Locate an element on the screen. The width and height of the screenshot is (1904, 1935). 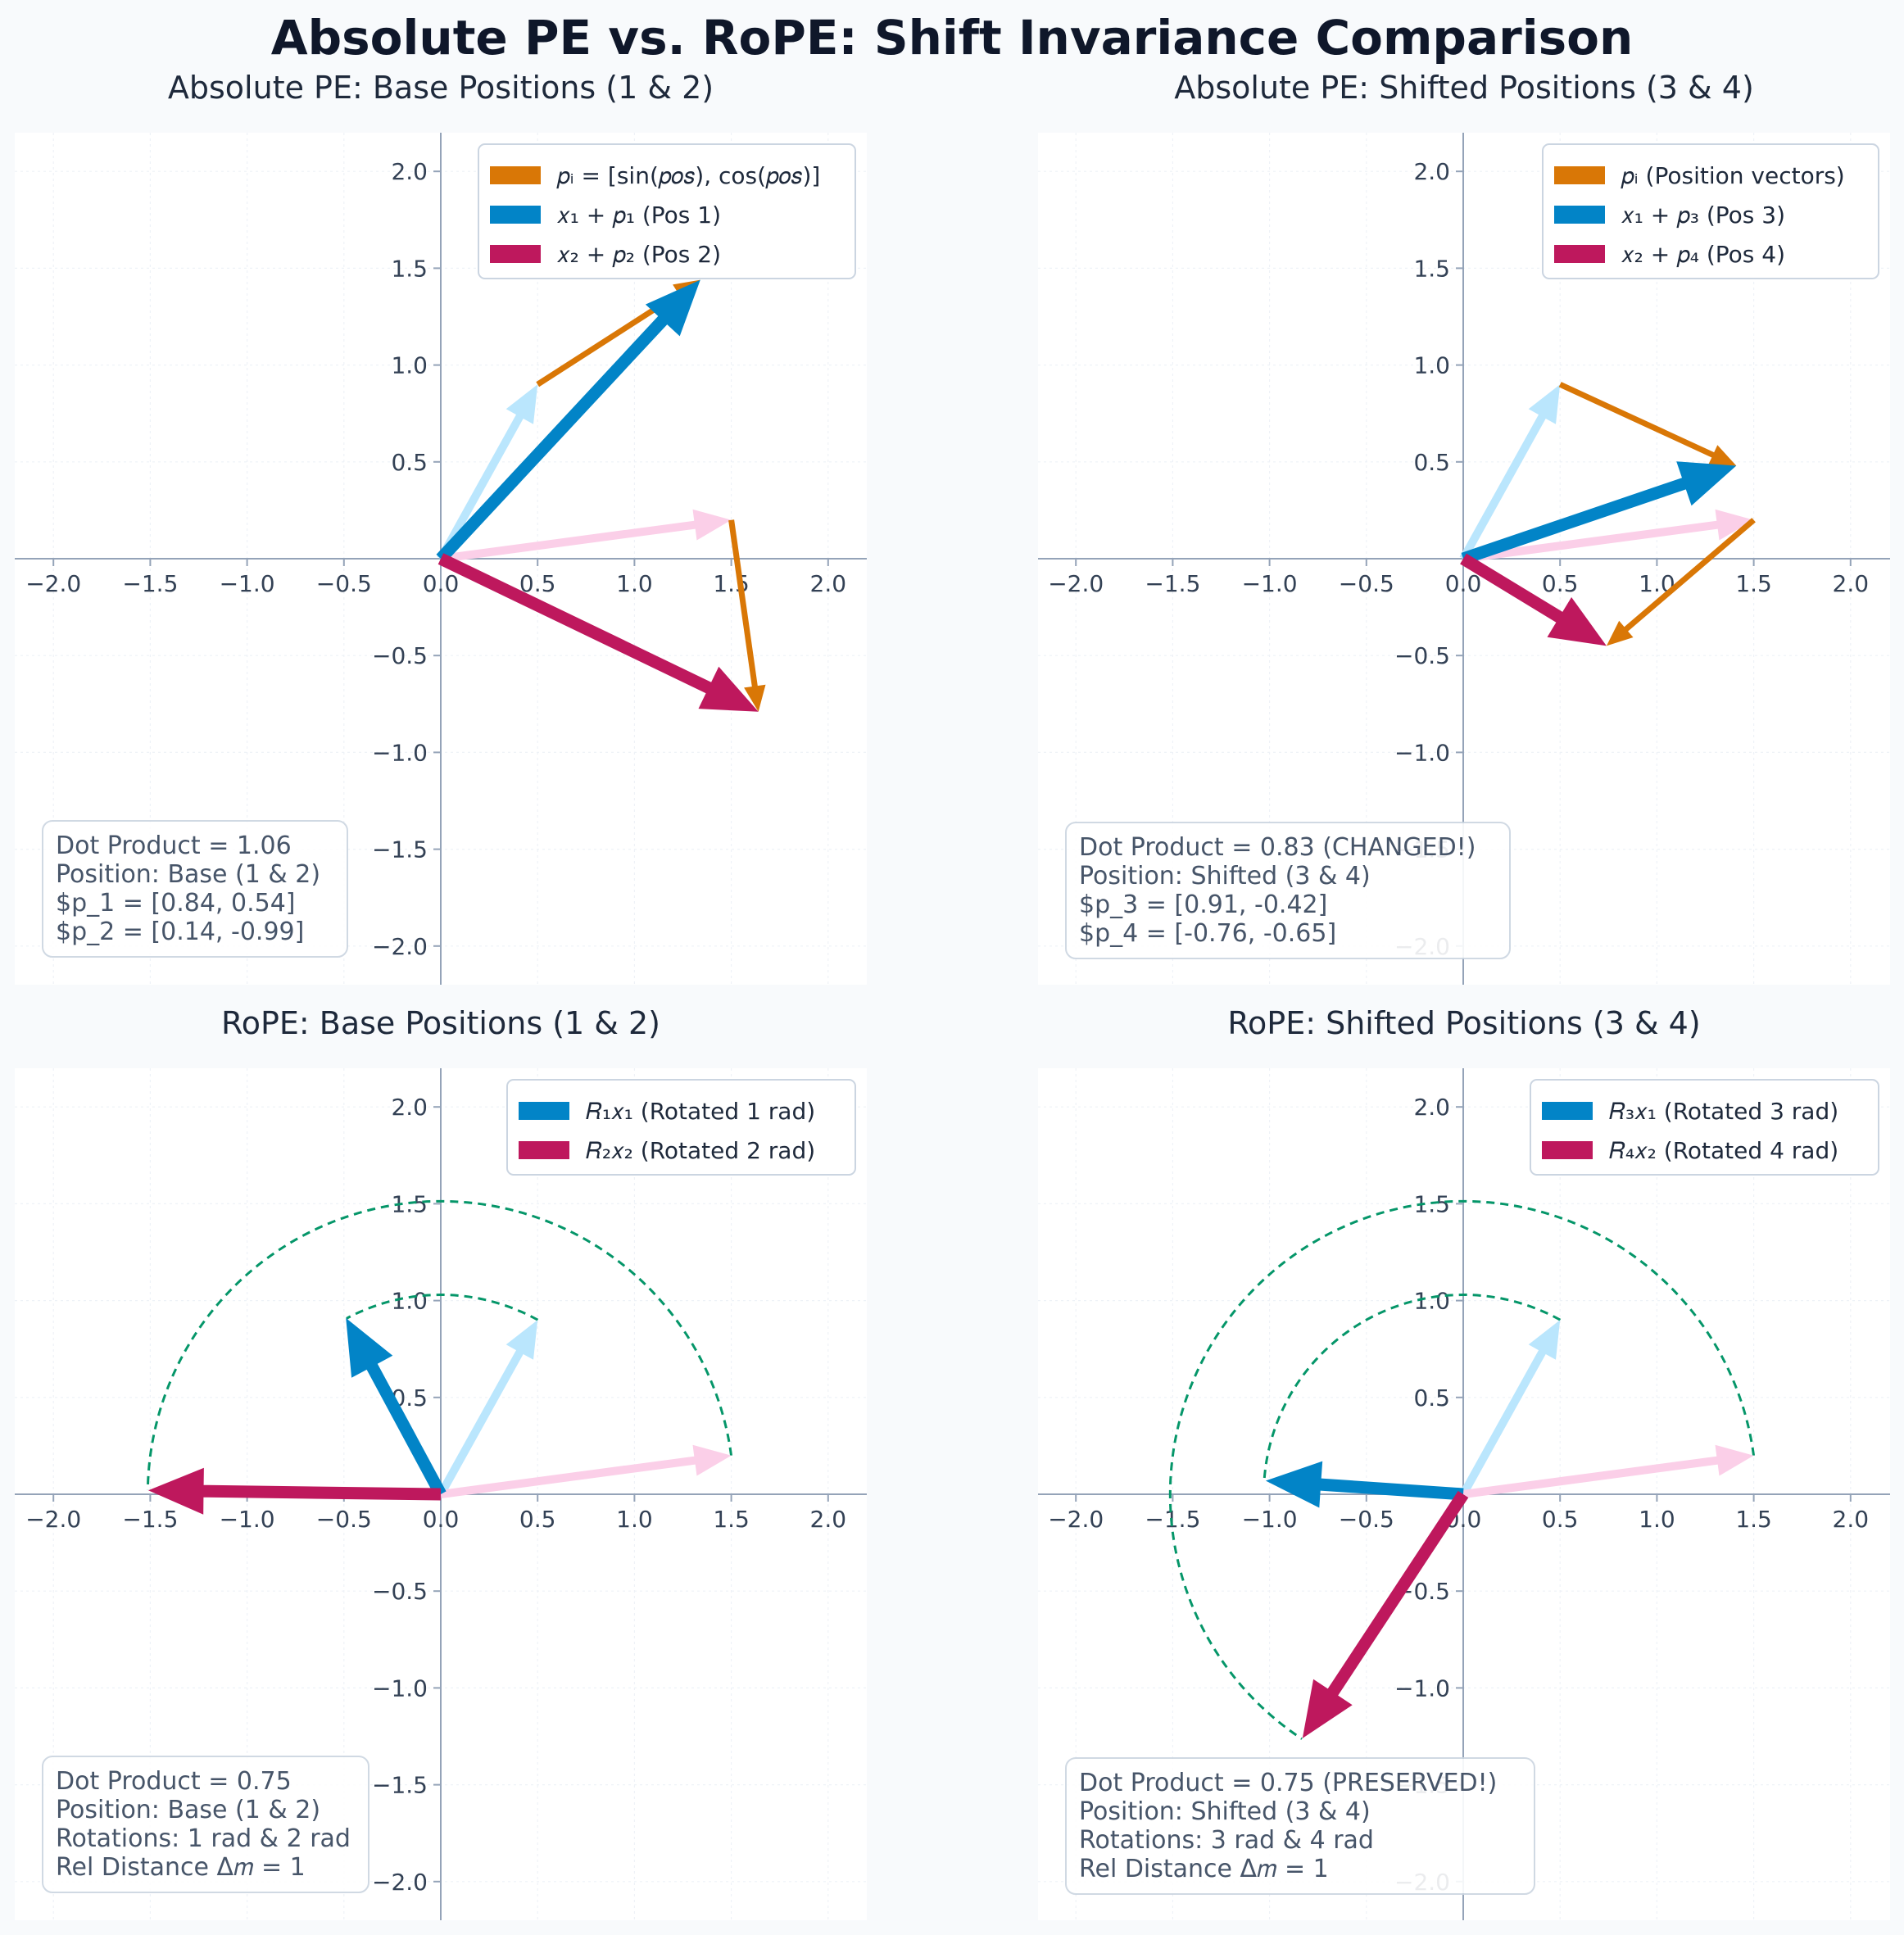
legend-box is located at coordinates (1710, 211).